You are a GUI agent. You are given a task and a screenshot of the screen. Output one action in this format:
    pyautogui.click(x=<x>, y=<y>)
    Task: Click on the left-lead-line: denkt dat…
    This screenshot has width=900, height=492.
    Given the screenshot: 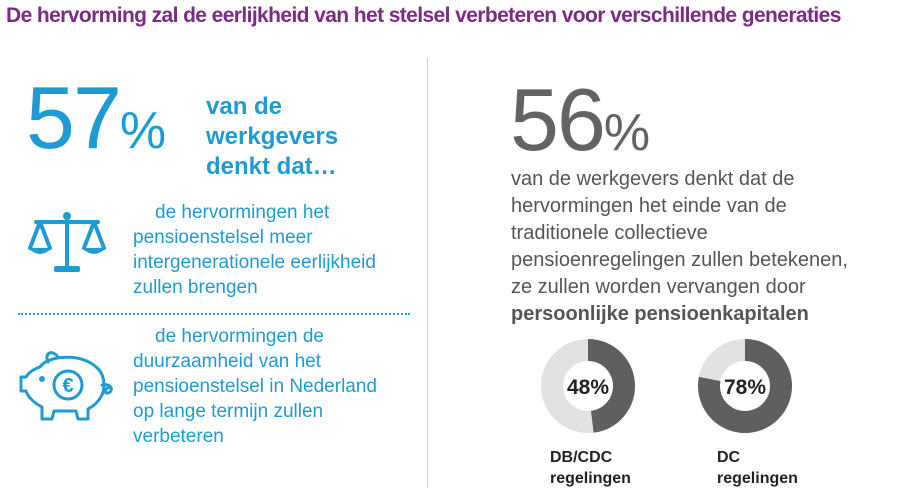 What is the action you would take?
    pyautogui.click(x=271, y=166)
    